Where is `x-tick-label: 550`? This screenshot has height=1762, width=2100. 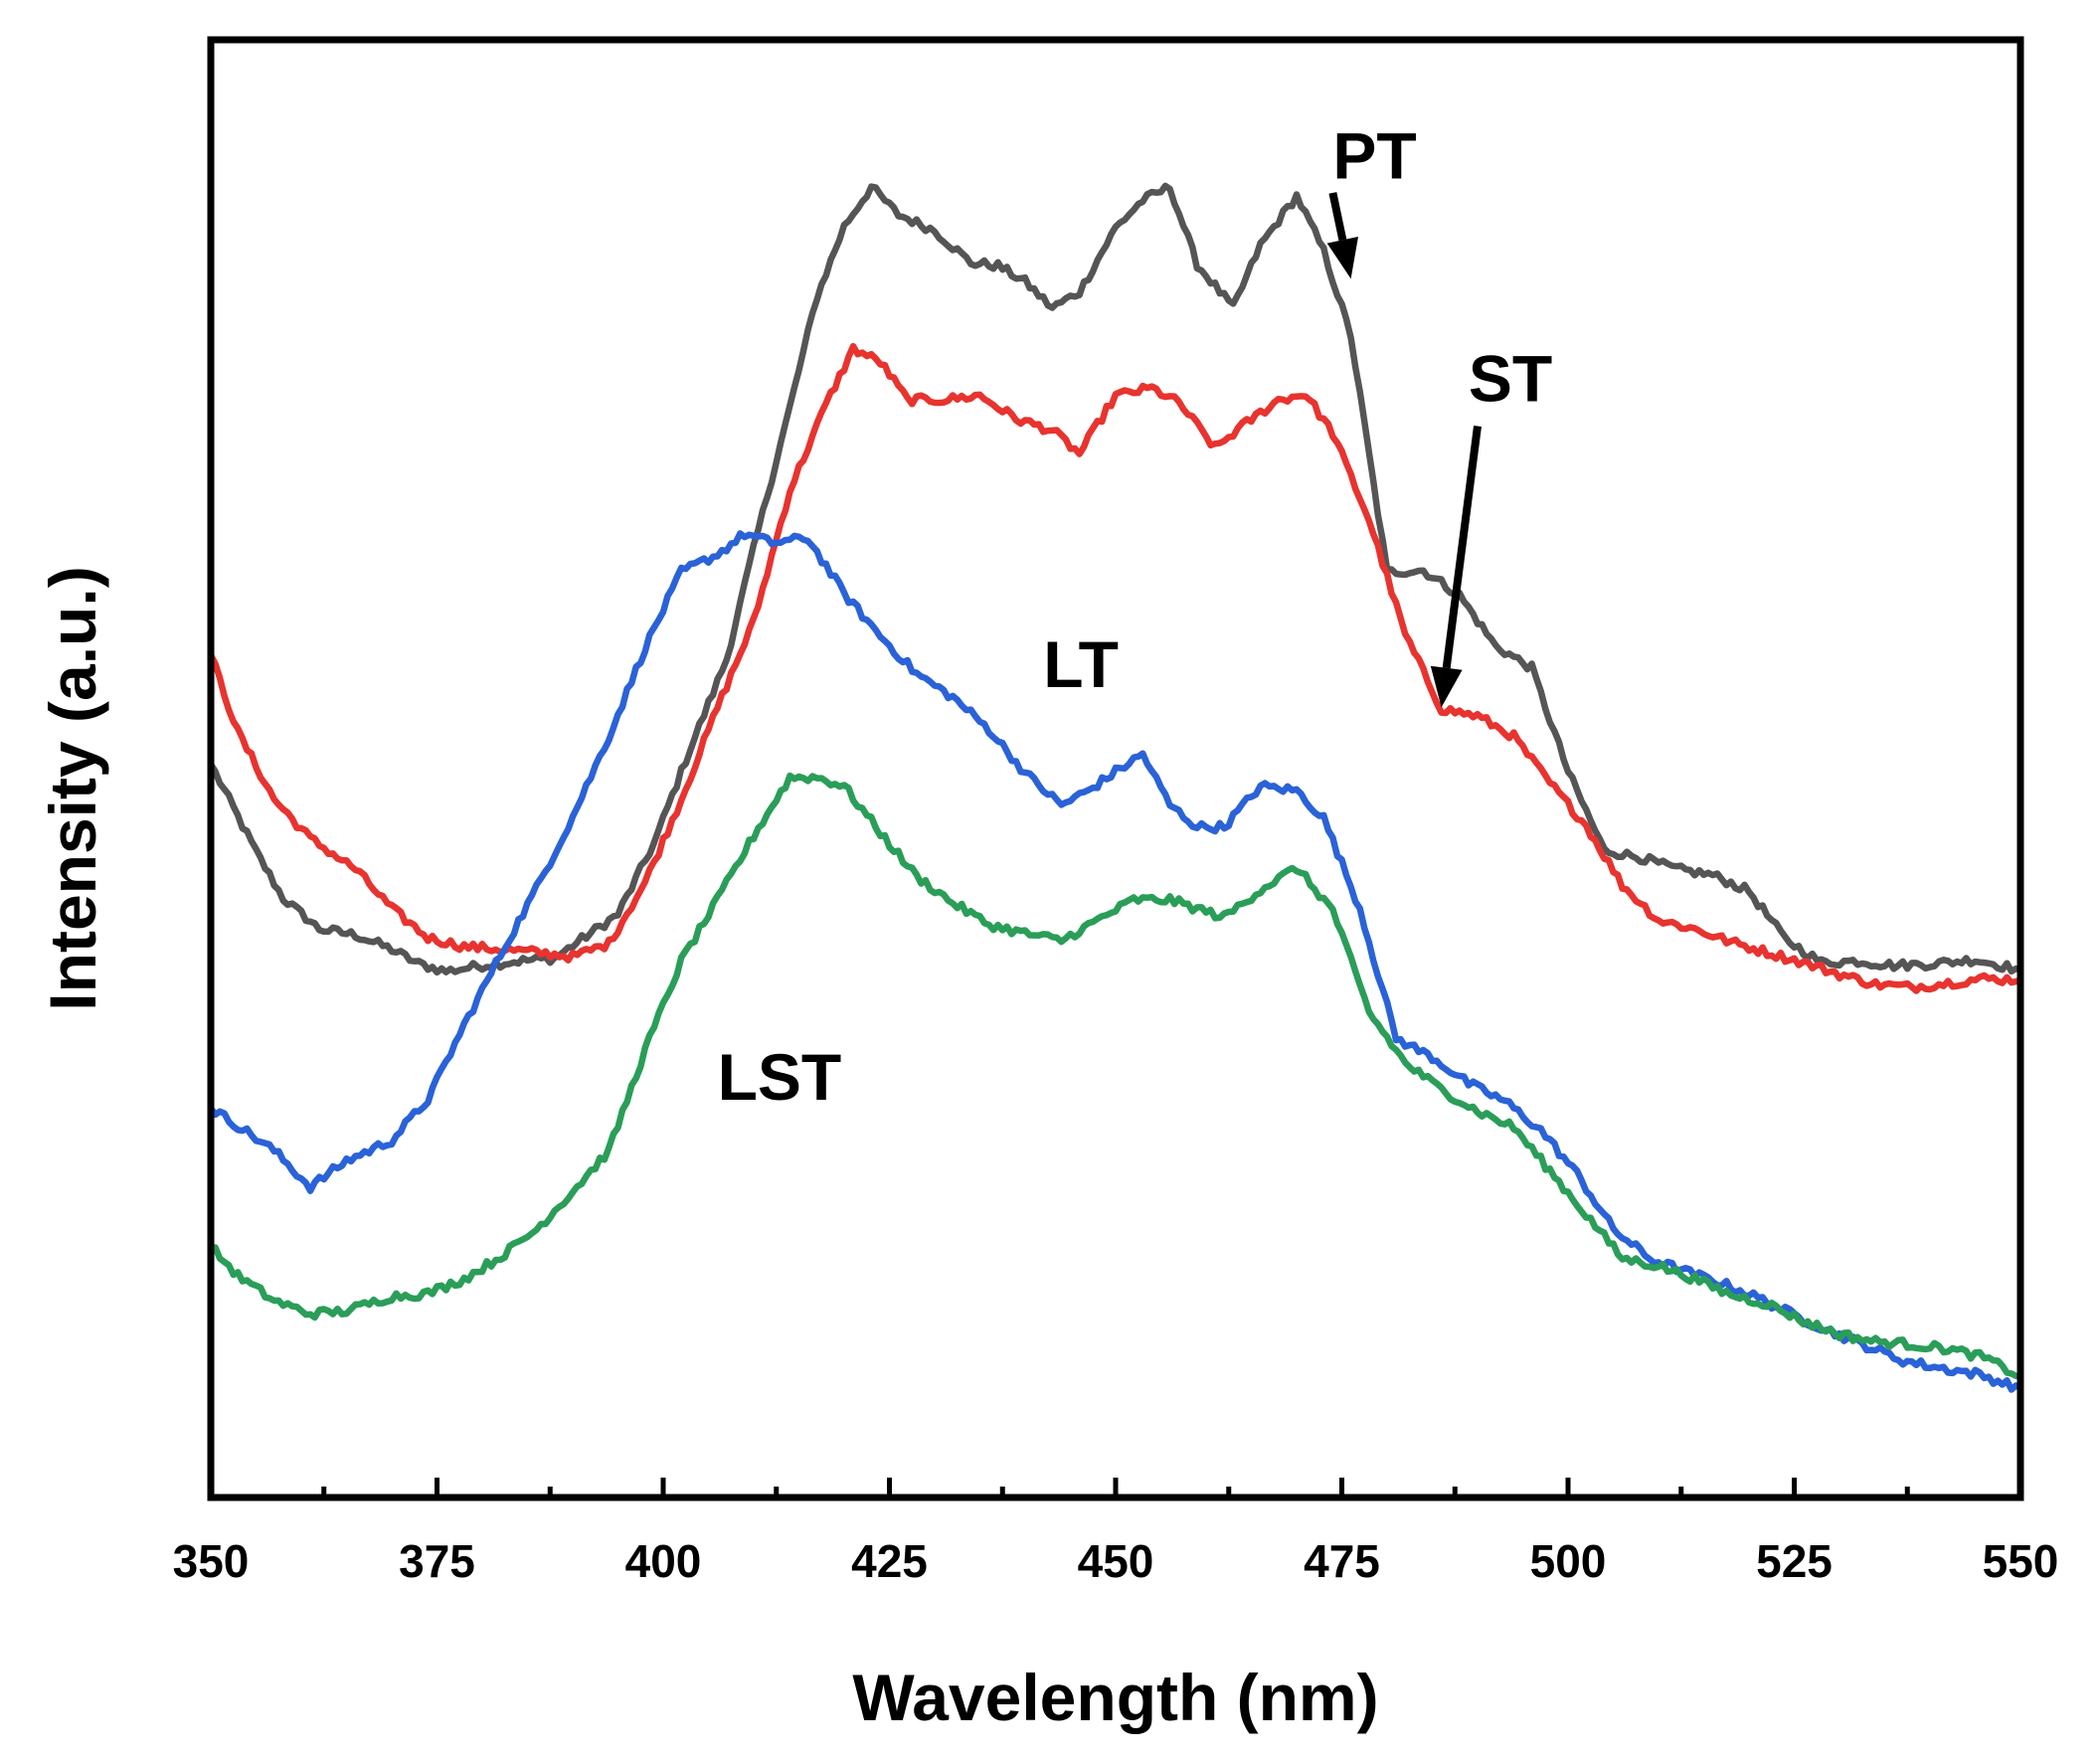
x-tick-label: 550 is located at coordinates (2021, 1561).